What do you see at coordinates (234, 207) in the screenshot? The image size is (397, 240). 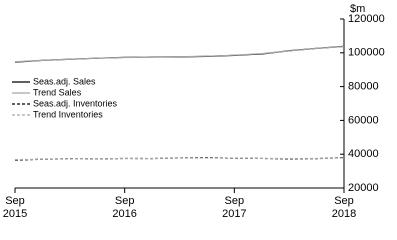 I see `x-tick-label: Sep 2017` at bounding box center [234, 207].